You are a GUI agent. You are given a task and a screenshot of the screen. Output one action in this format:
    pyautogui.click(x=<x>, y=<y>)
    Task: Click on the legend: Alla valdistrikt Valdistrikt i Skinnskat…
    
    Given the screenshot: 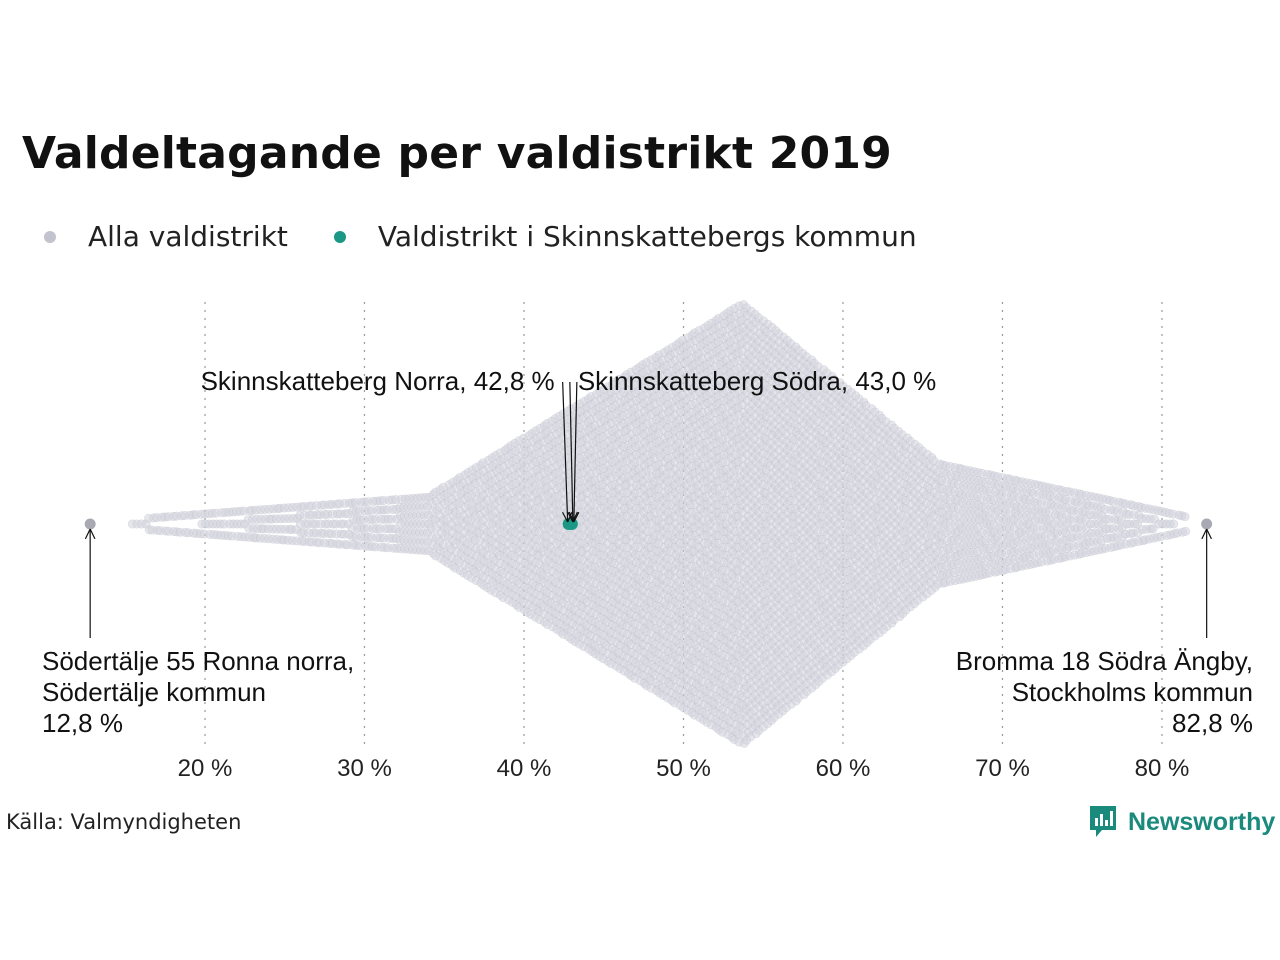 What is the action you would take?
    pyautogui.click(x=503, y=236)
    